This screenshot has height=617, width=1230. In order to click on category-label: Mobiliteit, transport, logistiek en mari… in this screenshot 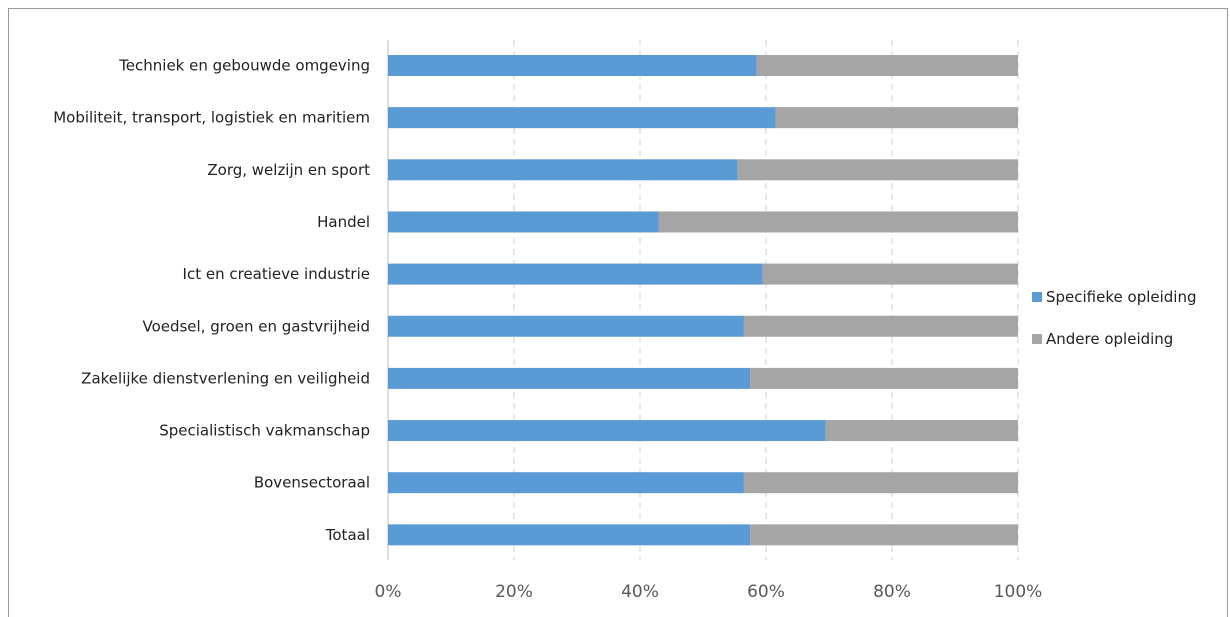, I will do `click(211, 118)`.